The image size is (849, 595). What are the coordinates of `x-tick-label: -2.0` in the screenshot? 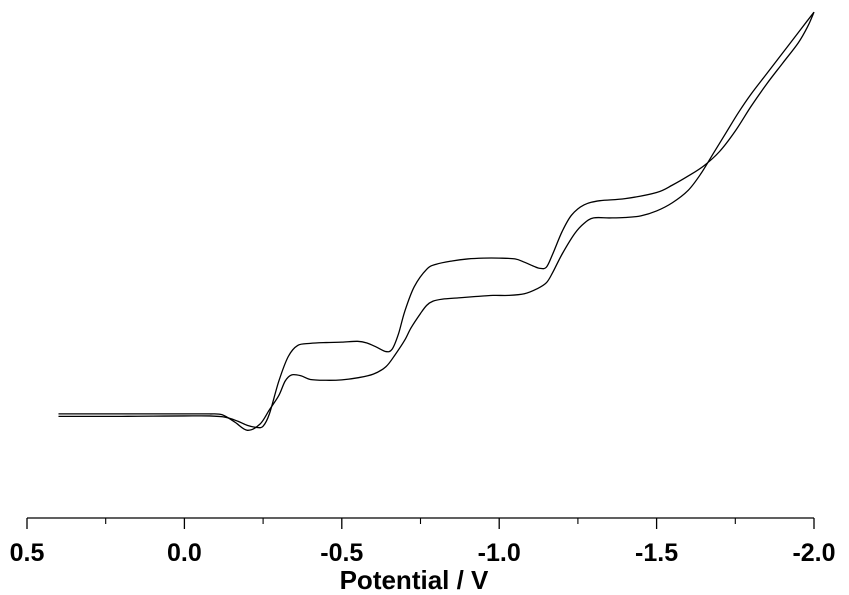 It's located at (813, 553).